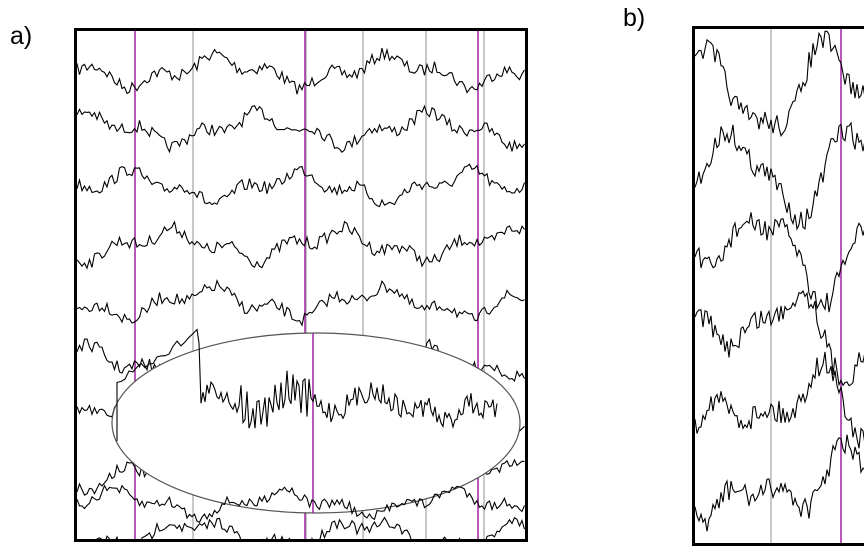 This screenshot has height=546, width=864. I want to click on highlighted-eeg-trace, so click(307, 384).